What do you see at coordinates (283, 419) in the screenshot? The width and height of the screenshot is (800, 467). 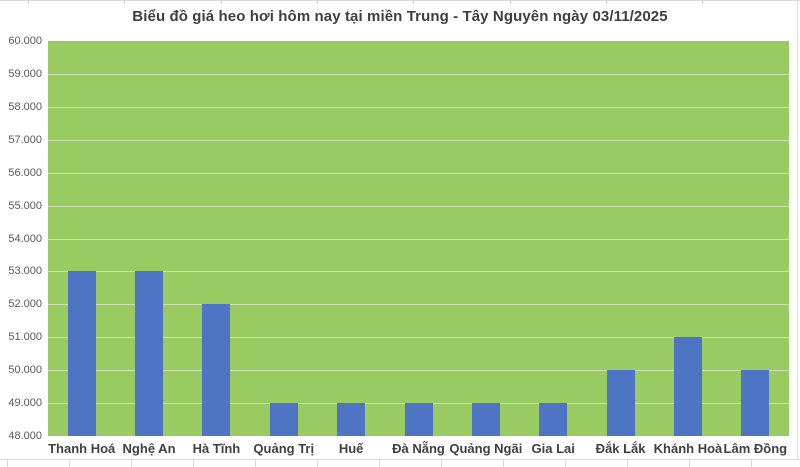 I see `bar-quảng-trị` at bounding box center [283, 419].